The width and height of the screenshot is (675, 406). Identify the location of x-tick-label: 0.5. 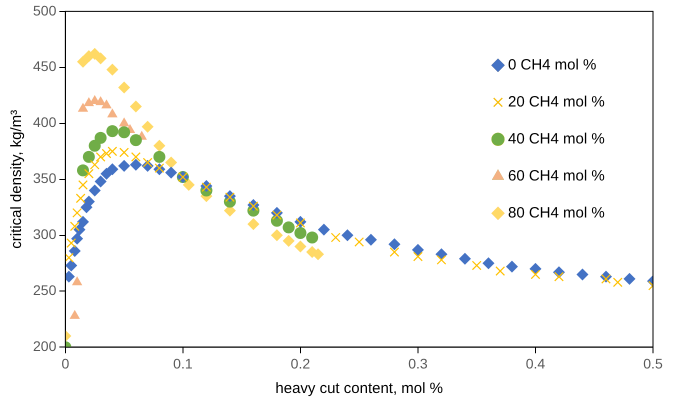
(653, 363).